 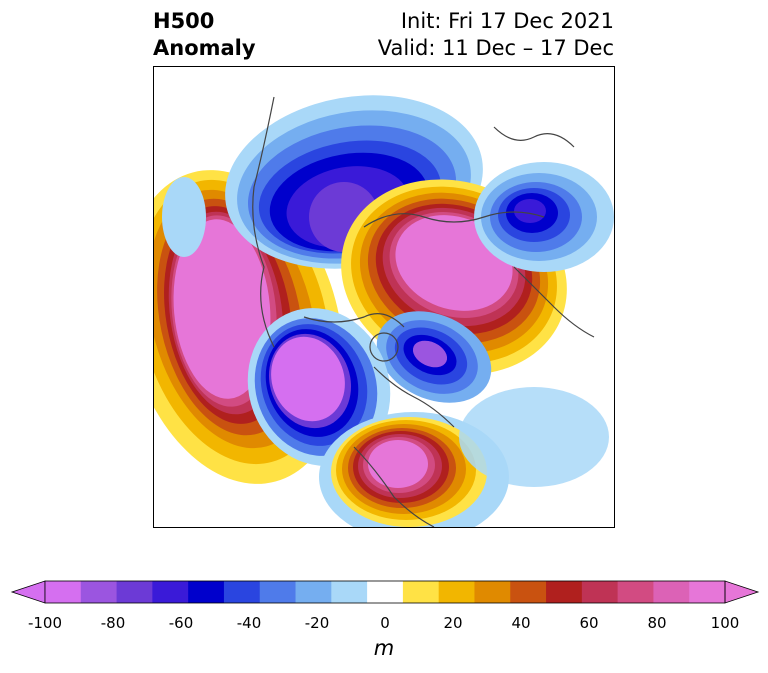 What do you see at coordinates (589, 623) in the screenshot?
I see `colorbar-tick-label: 60` at bounding box center [589, 623].